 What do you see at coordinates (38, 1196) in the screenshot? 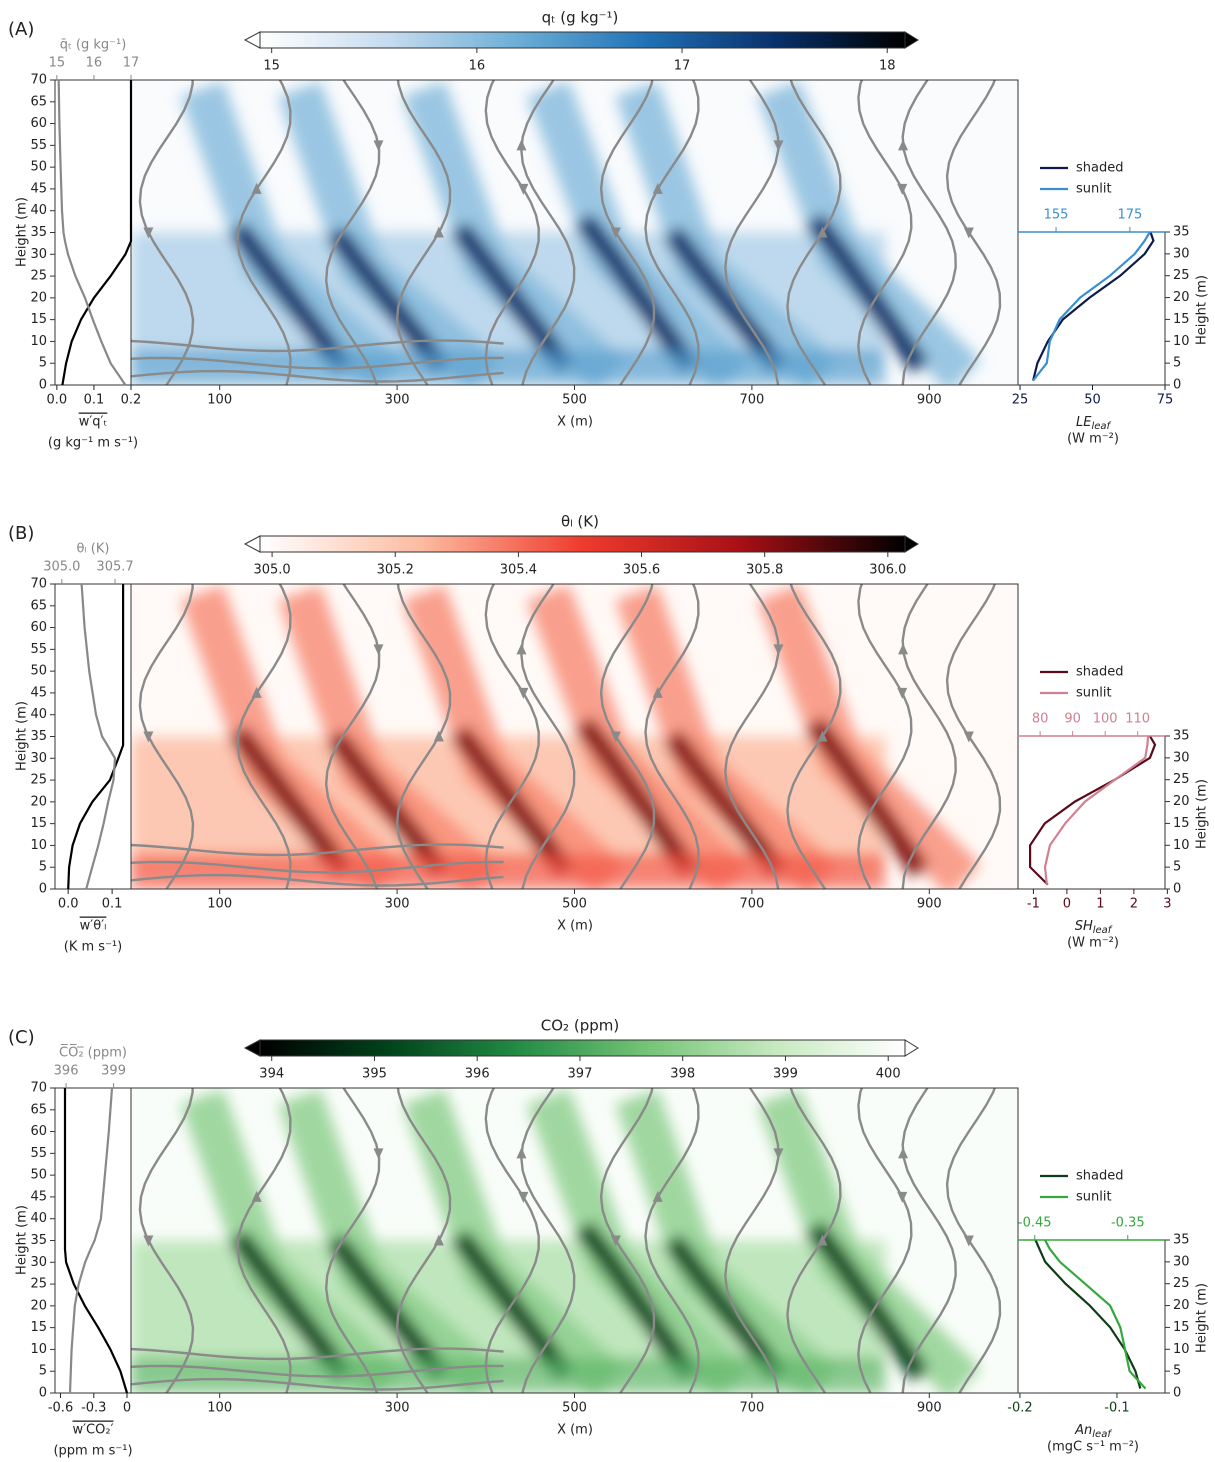
I see `y-tick-label: 45` at bounding box center [38, 1196].